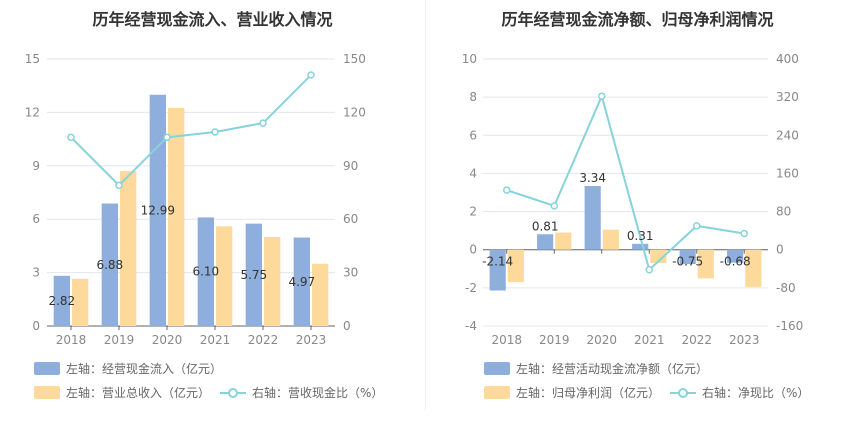  What do you see at coordinates (506, 340) in the screenshot?
I see `x-tick-label: 2018` at bounding box center [506, 340].